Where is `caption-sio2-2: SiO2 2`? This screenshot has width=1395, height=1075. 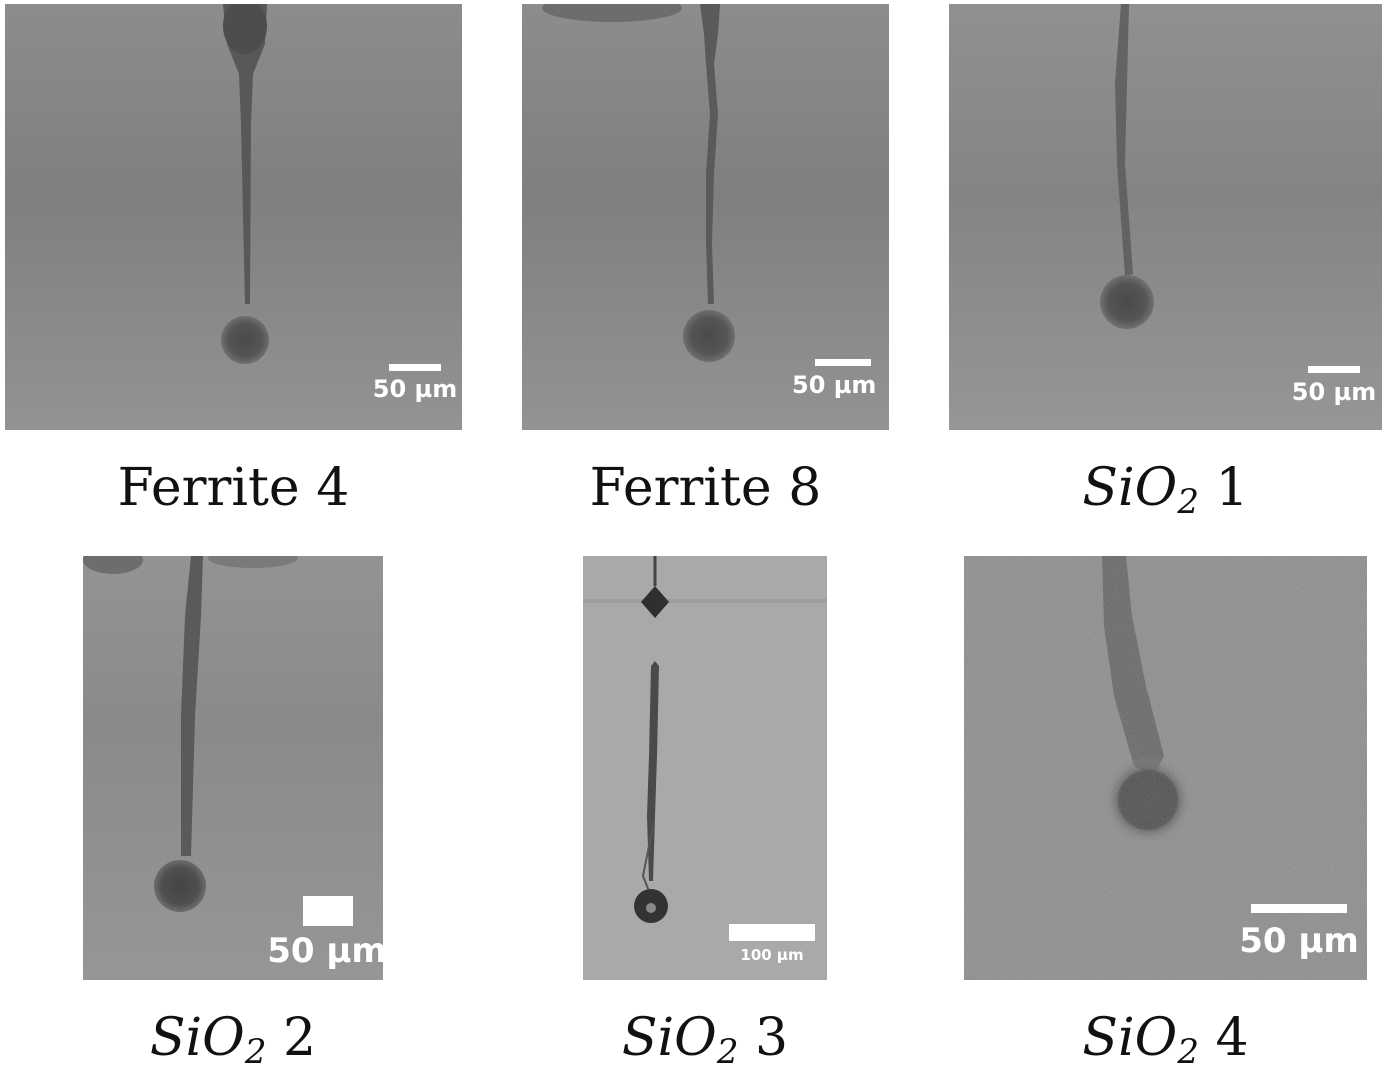 caption-sio2-2: SiO2 2 is located at coordinates (233, 1040).